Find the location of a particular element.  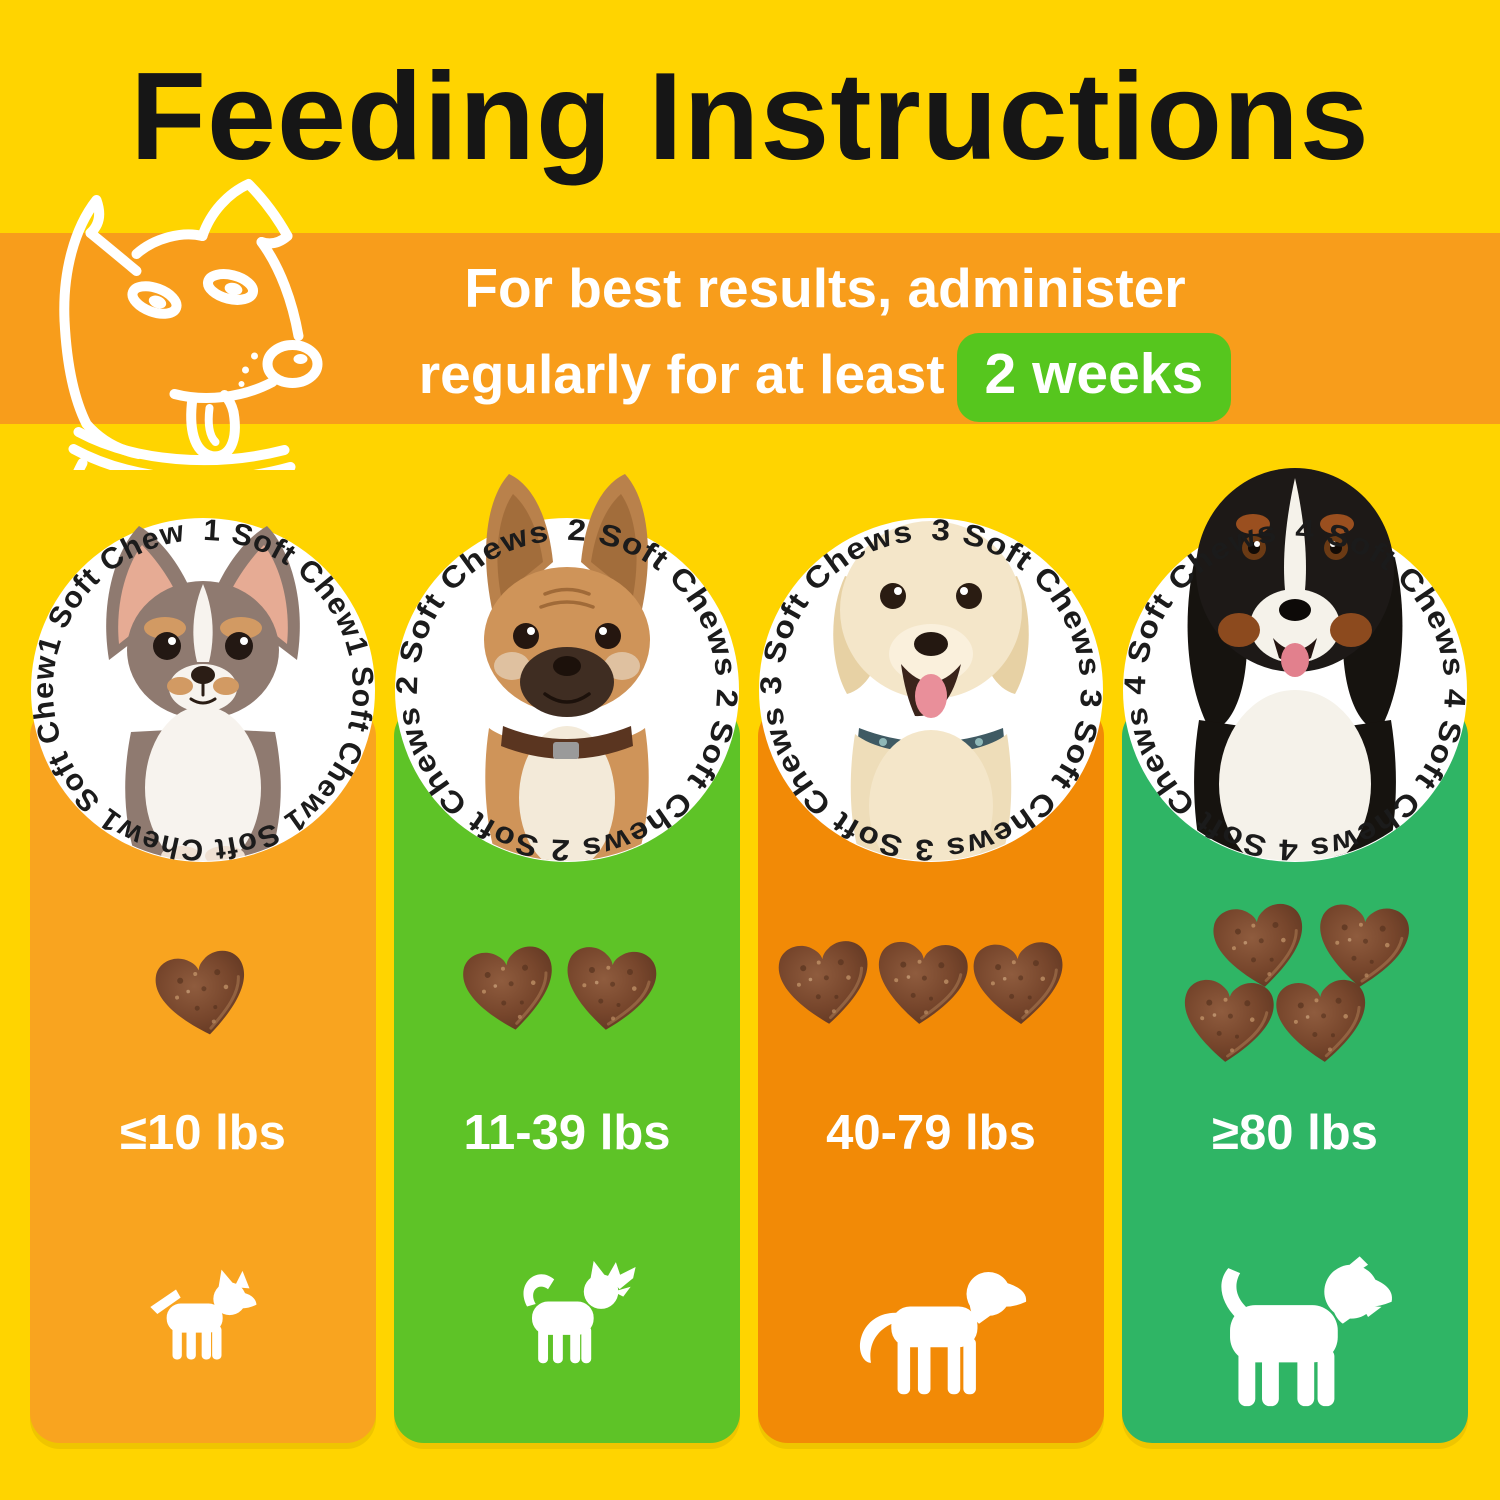

banner-line1: For best results, administer is located at coordinates (825, 288).